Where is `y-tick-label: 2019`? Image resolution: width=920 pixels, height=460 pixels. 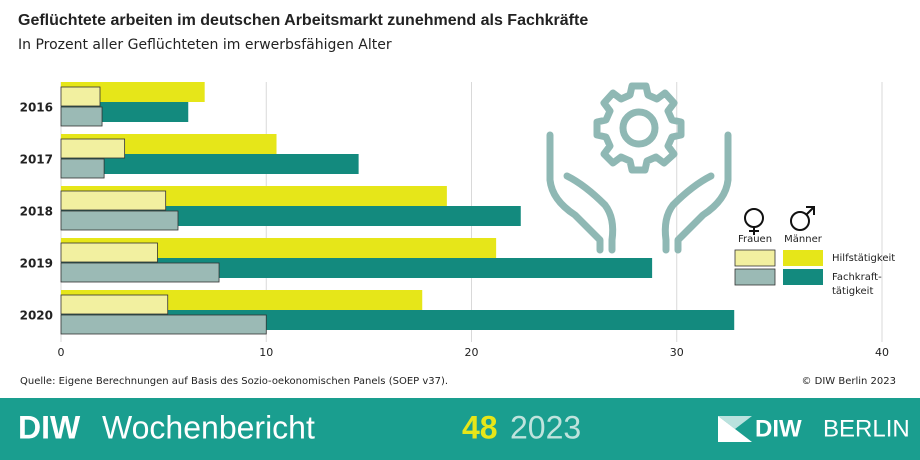
y-tick-label: 2019 is located at coordinates (36, 264).